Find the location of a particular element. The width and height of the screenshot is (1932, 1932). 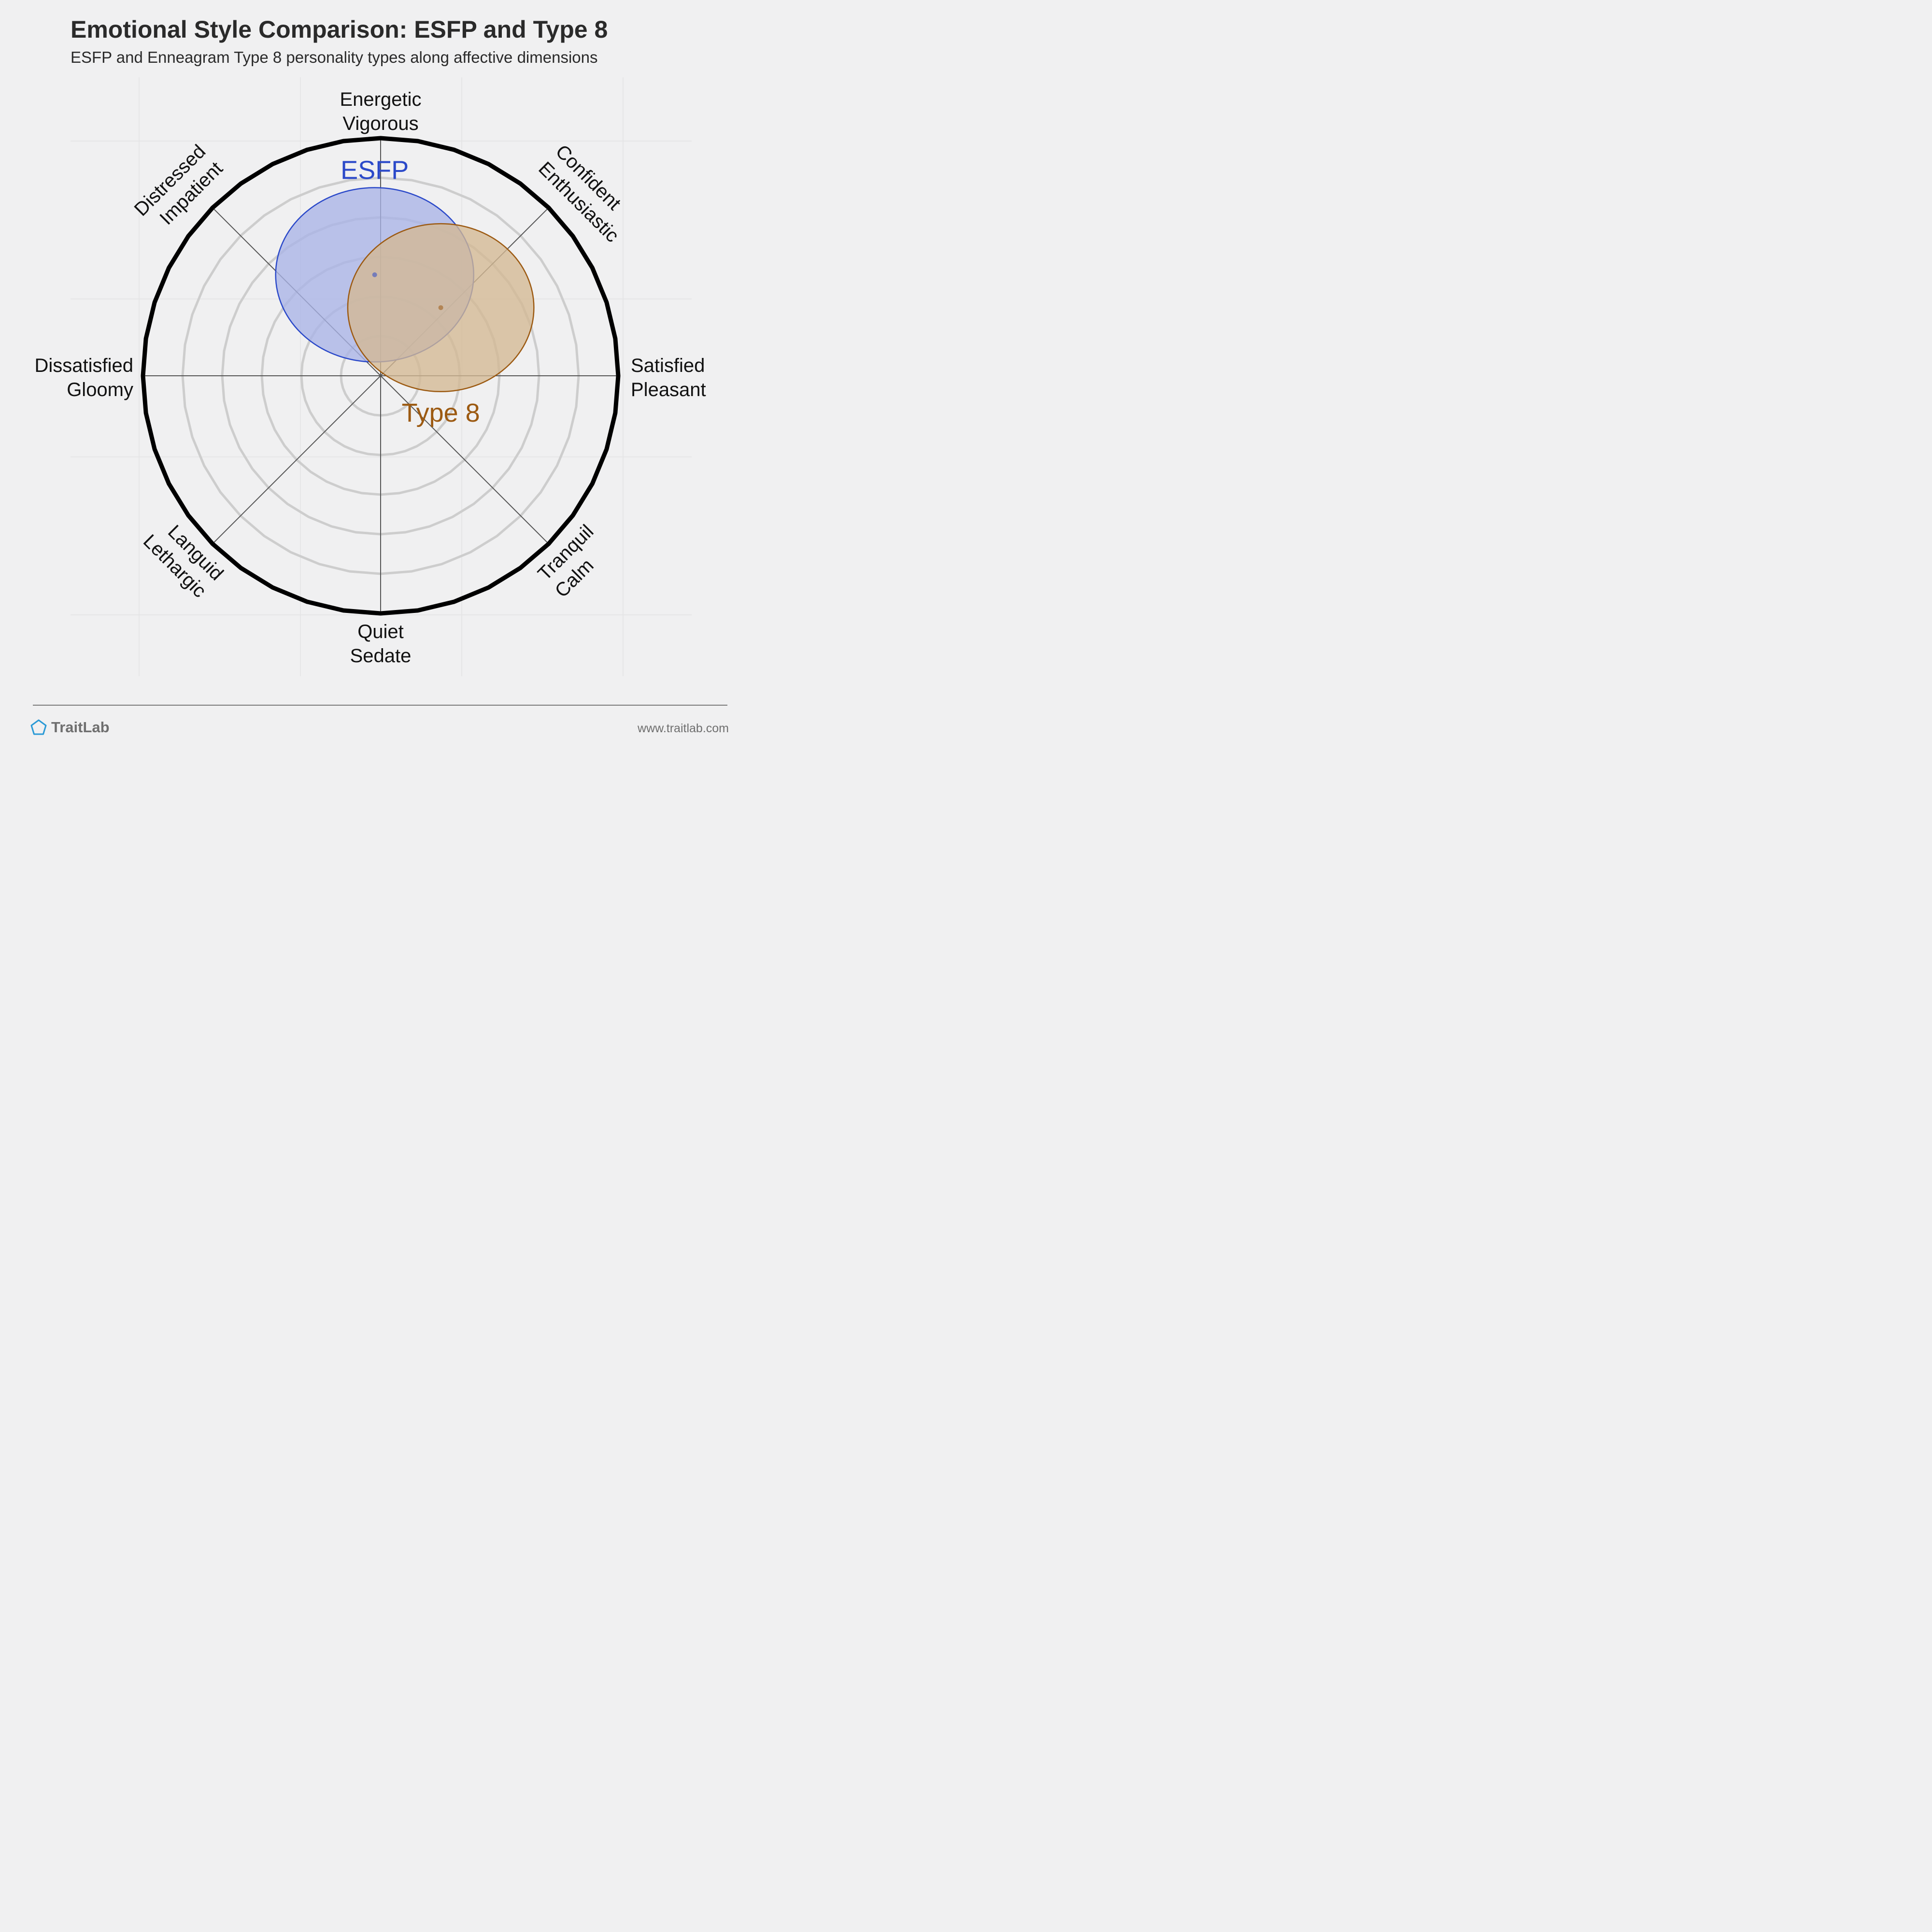

series-label-esfp: ESFP is located at coordinates (375, 170).